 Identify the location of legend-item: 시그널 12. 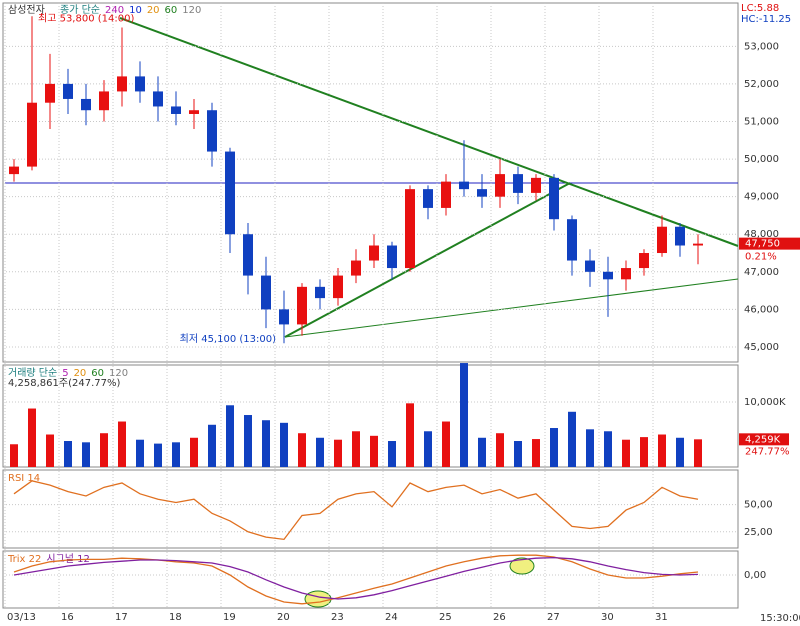
(68, 559).